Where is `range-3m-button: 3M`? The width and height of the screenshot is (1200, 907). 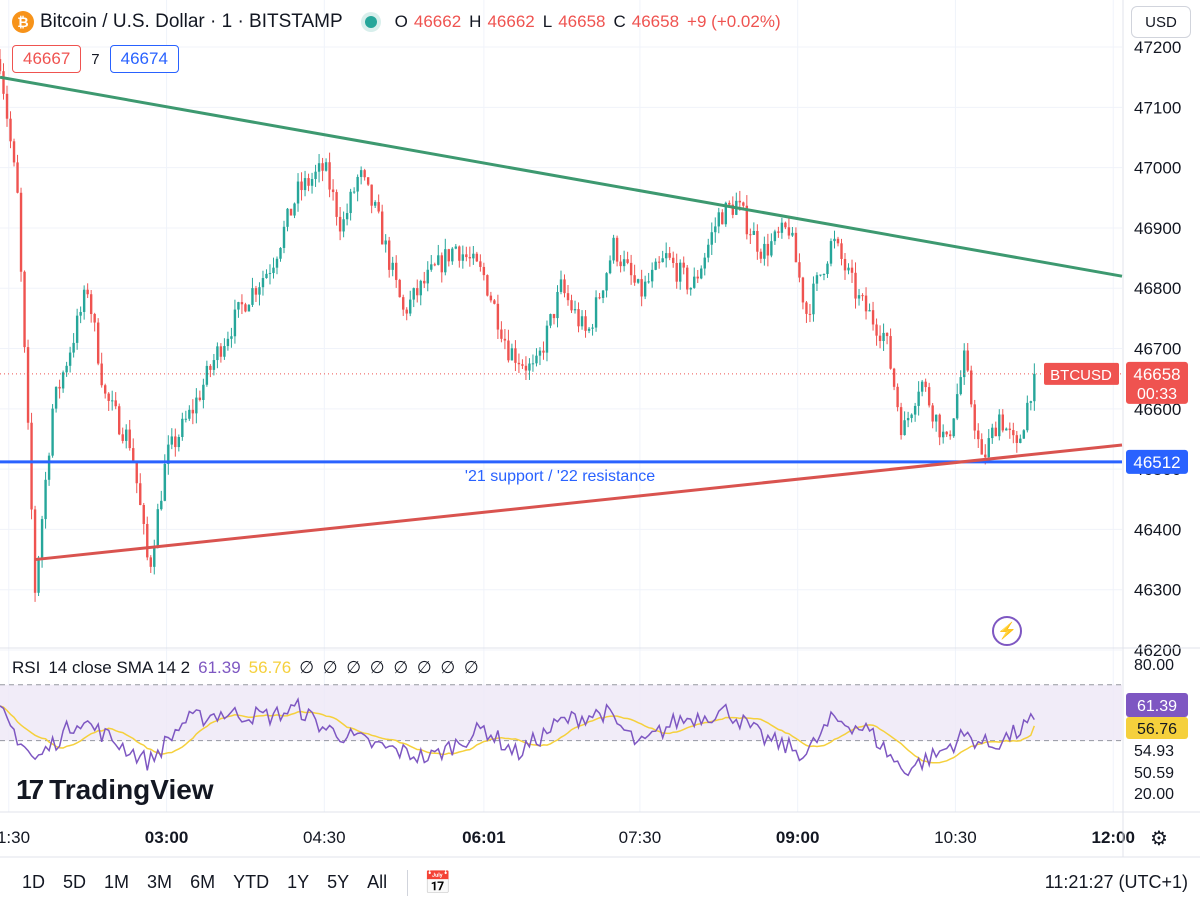 range-3m-button: 3M is located at coordinates (160, 882).